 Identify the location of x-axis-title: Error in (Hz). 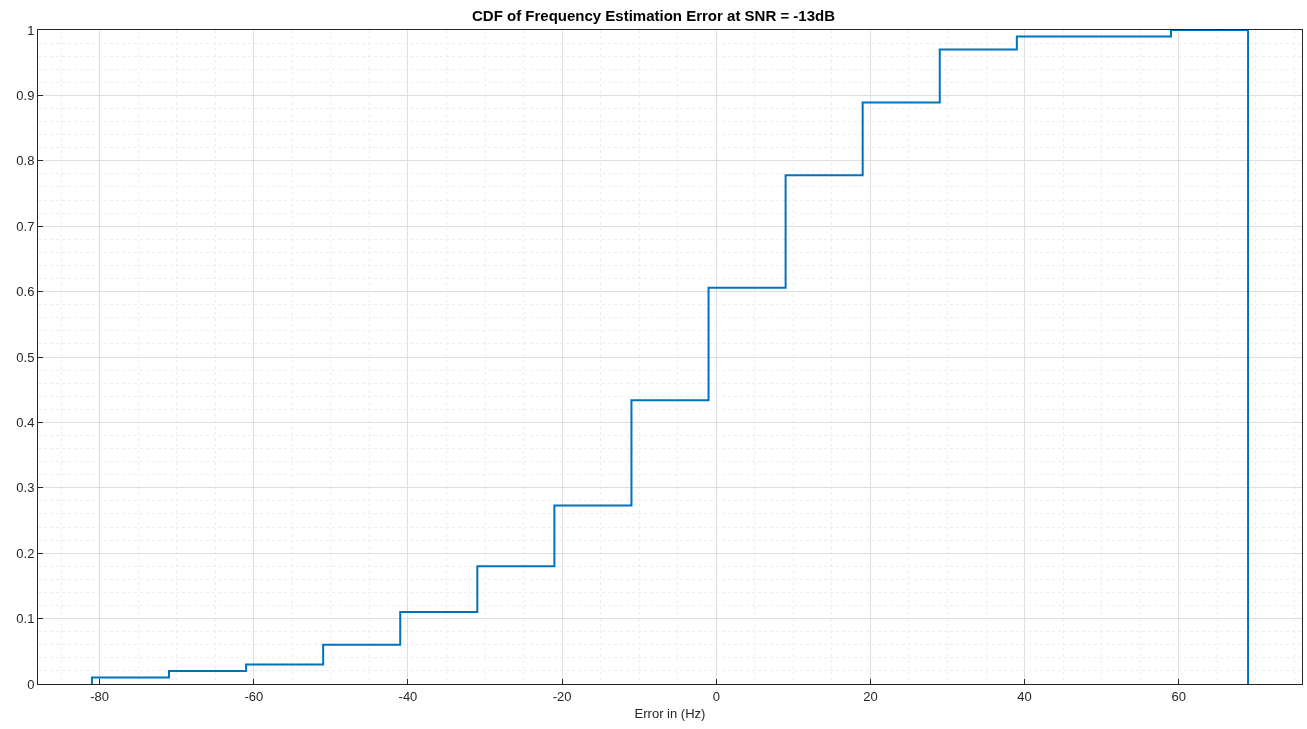
(670, 714).